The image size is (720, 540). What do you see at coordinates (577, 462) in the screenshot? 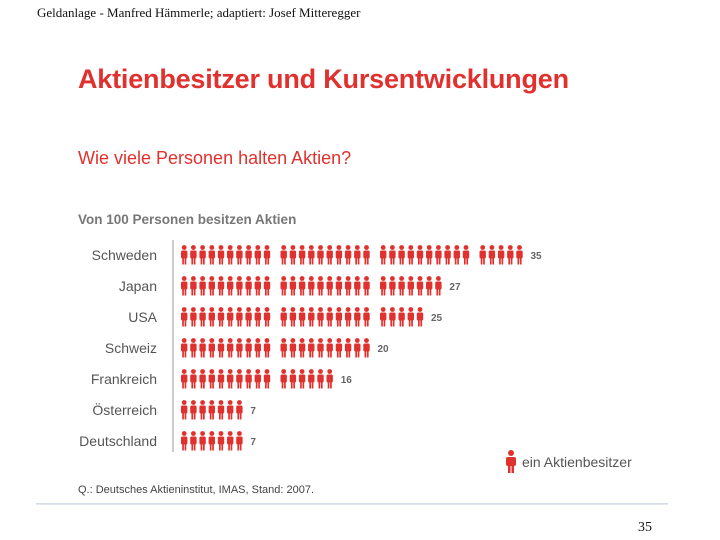
I see `legend-label: ein Aktienbesitzer` at bounding box center [577, 462].